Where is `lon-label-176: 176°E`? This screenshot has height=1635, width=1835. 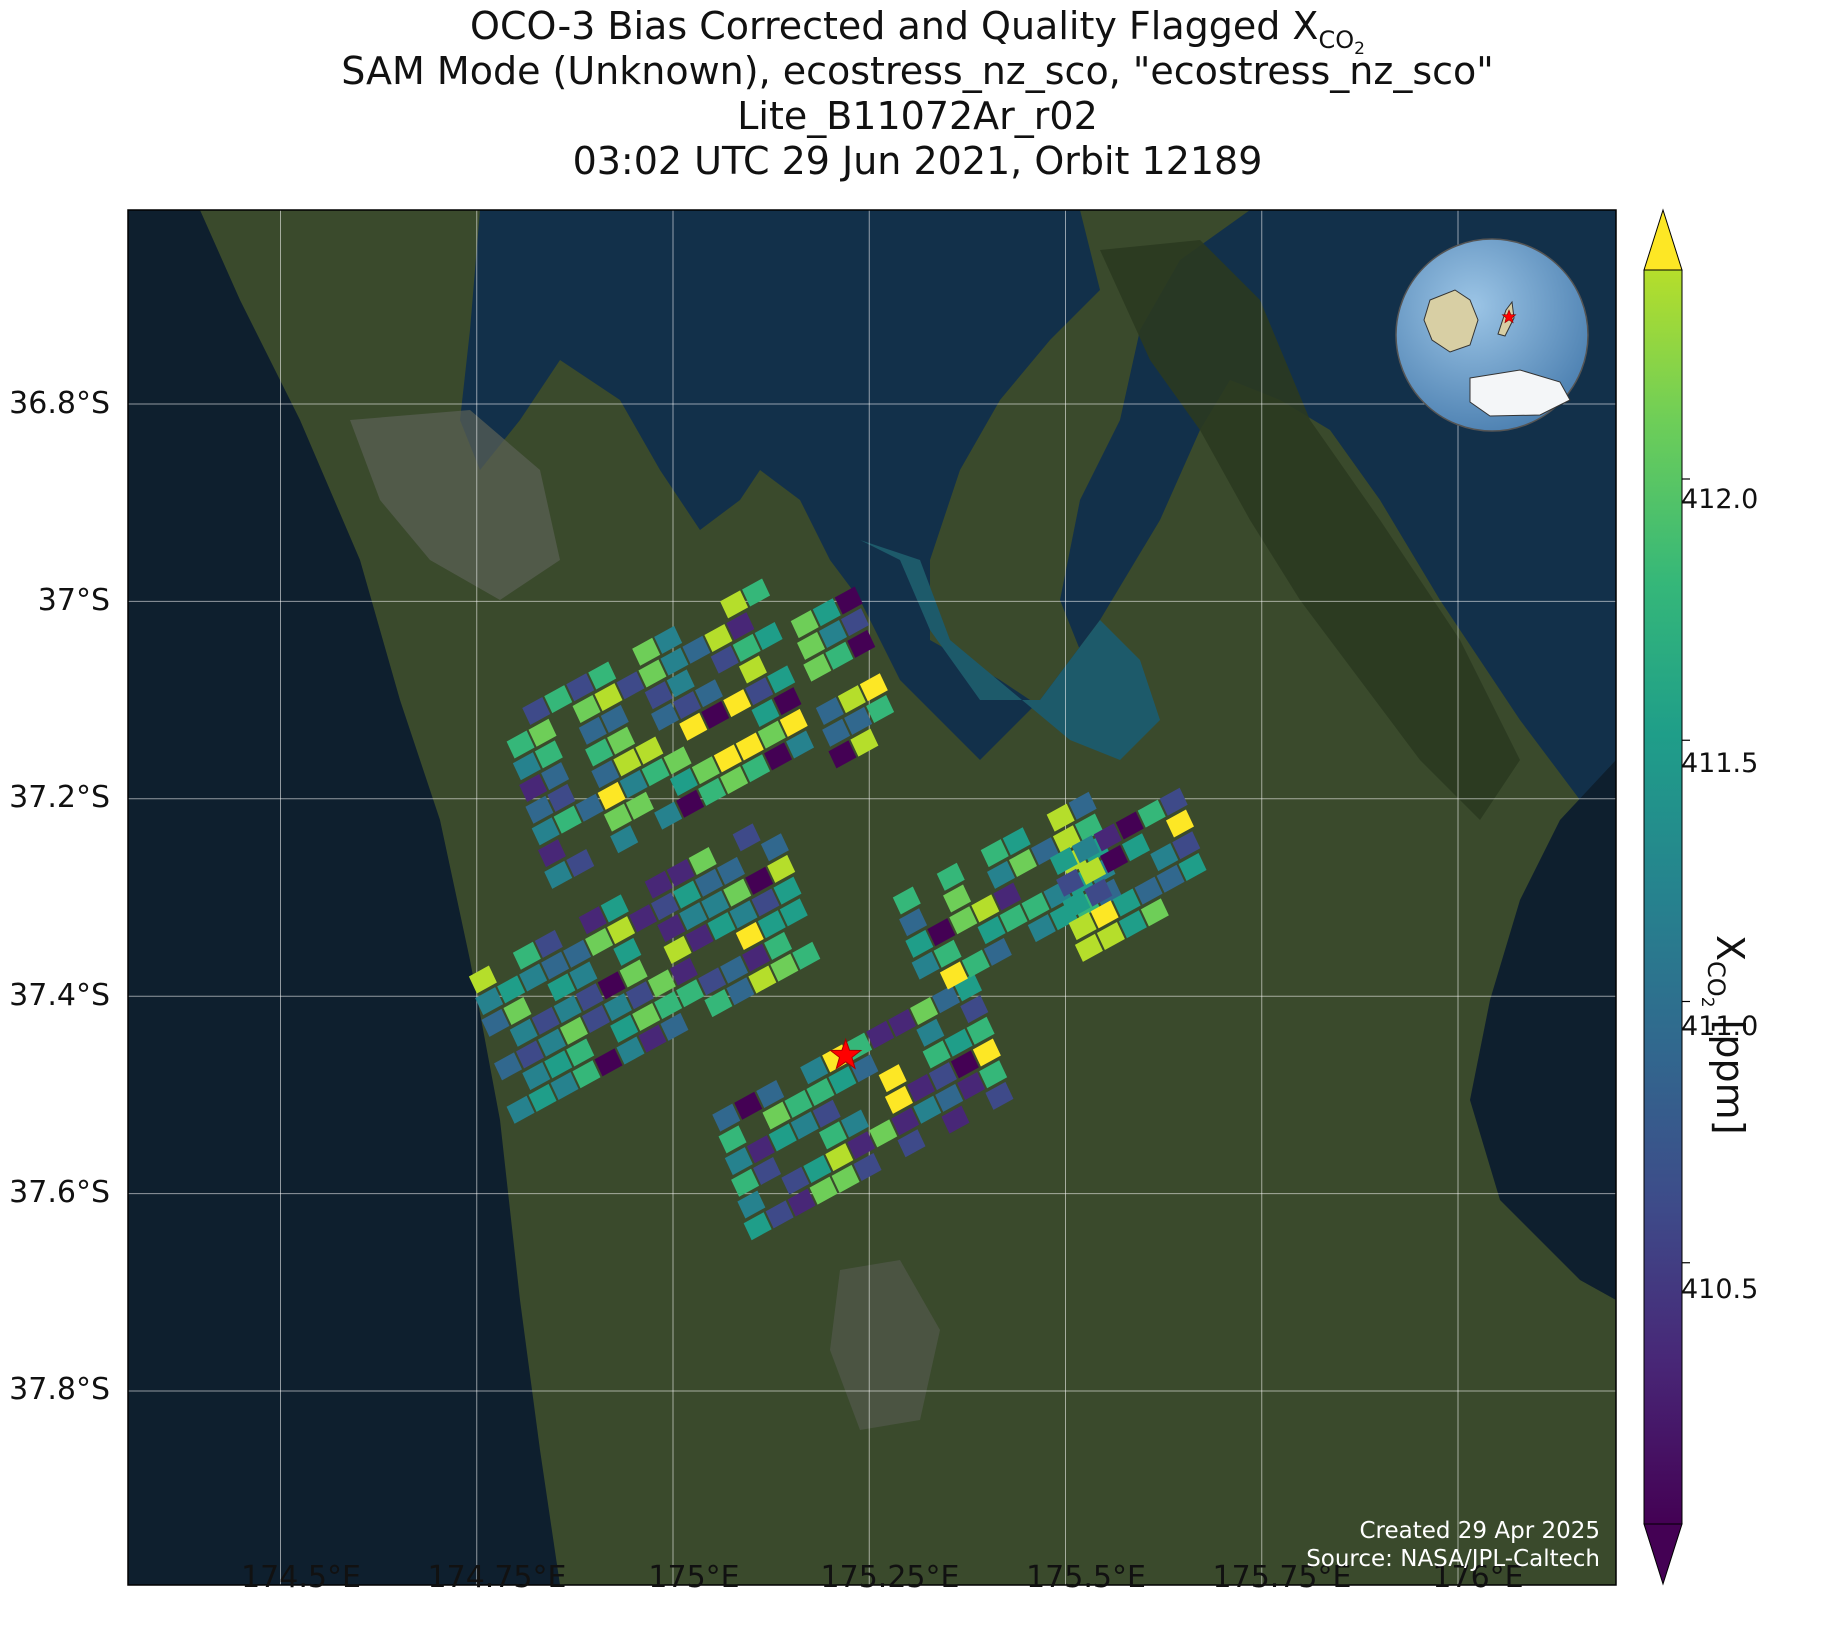
lon-label-176: 176°E is located at coordinates (1478, 1577).